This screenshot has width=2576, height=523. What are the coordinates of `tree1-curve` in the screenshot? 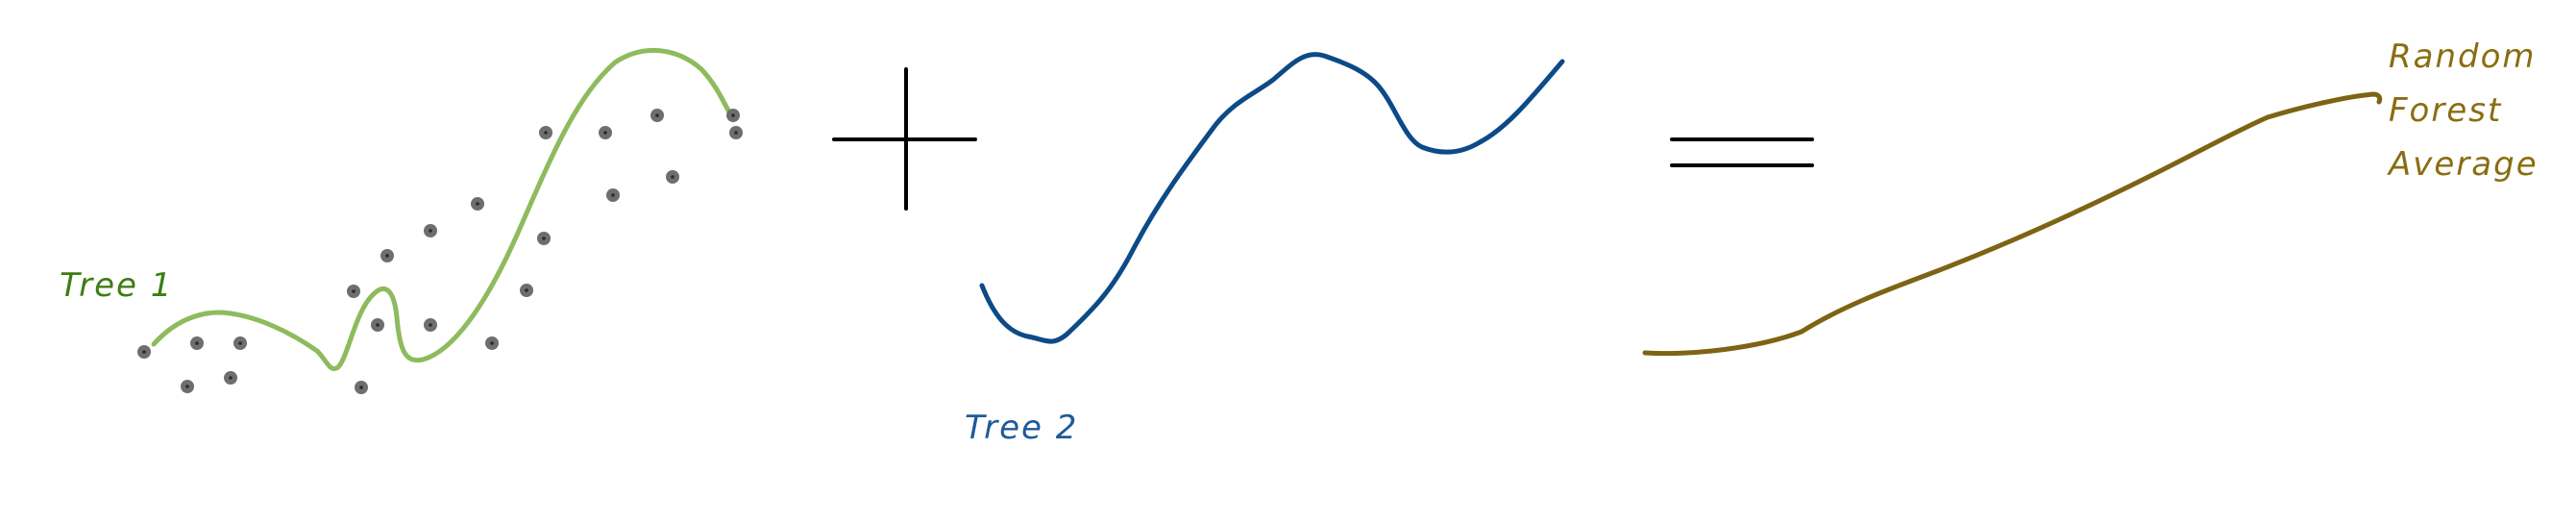 It's located at (441, 209).